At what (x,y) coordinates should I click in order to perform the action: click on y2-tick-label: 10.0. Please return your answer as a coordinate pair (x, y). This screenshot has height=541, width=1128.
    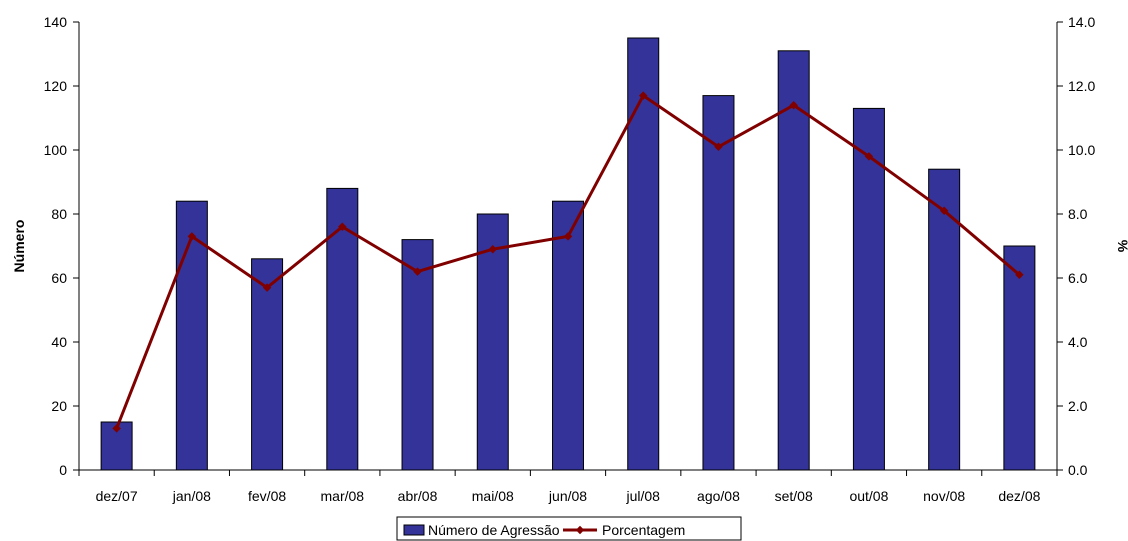
    Looking at the image, I should click on (1081, 150).